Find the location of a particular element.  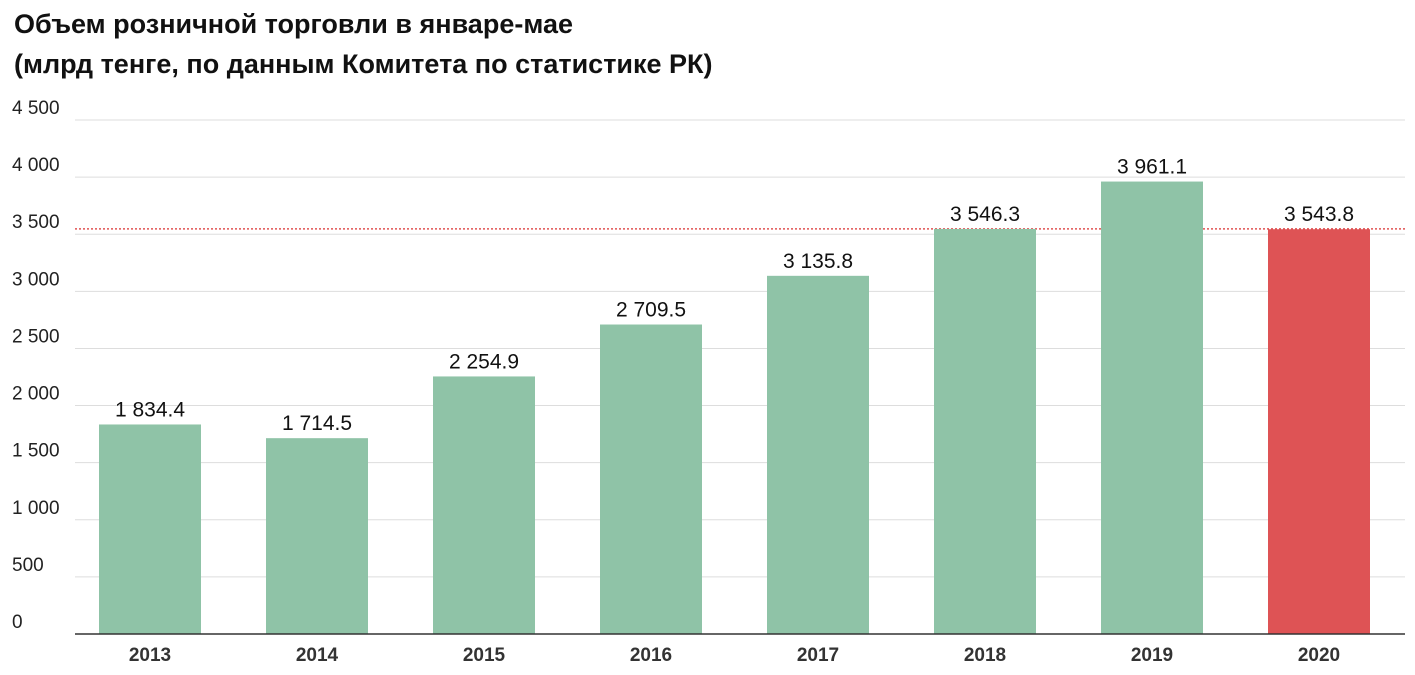

data-label-2017: 3 135.8 is located at coordinates (818, 261).